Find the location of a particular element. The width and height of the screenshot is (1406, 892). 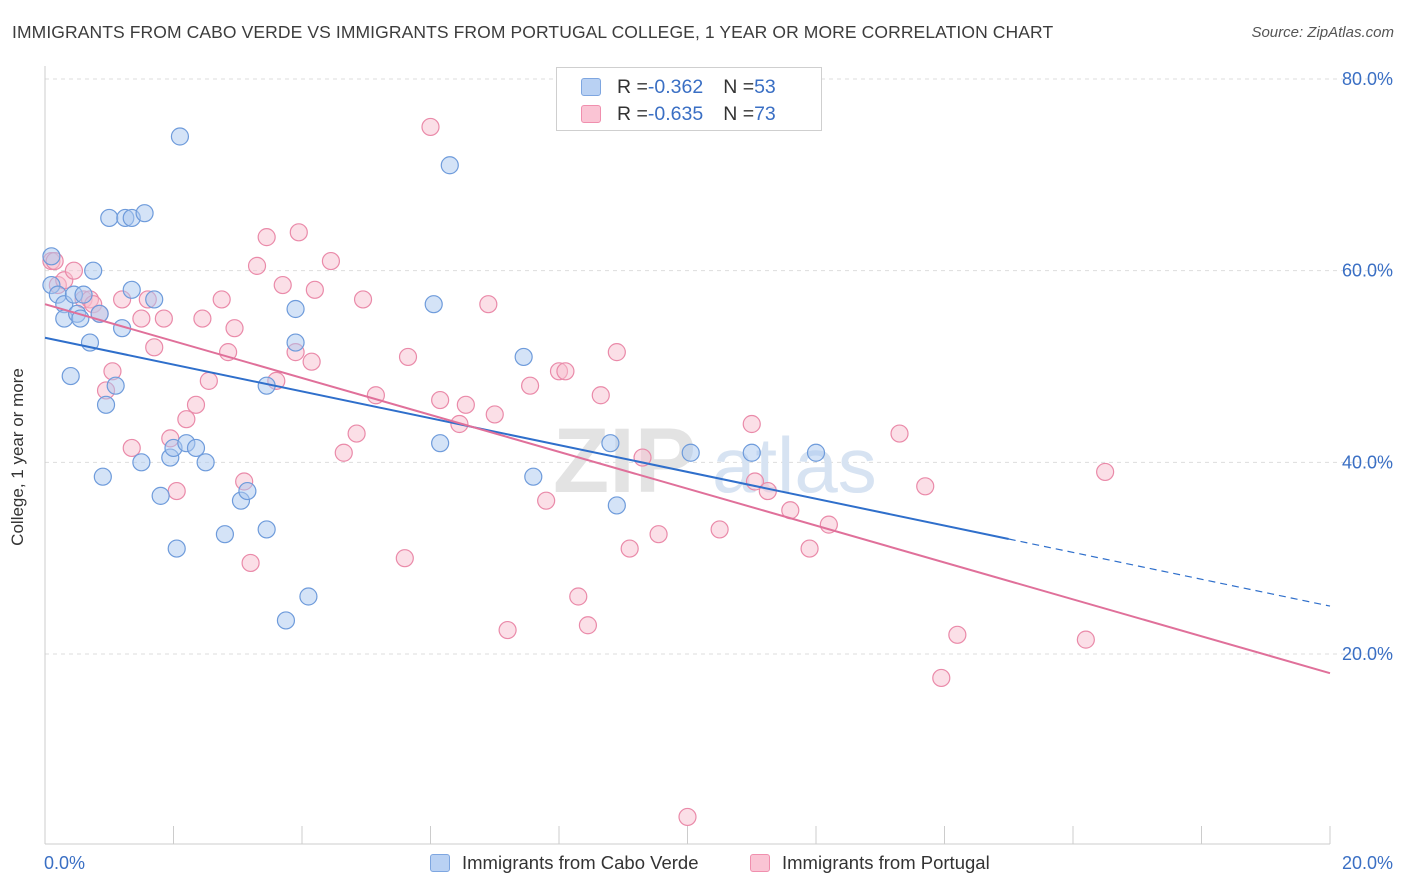

watermark-zip: ZIP is located at coordinates (624, 461).